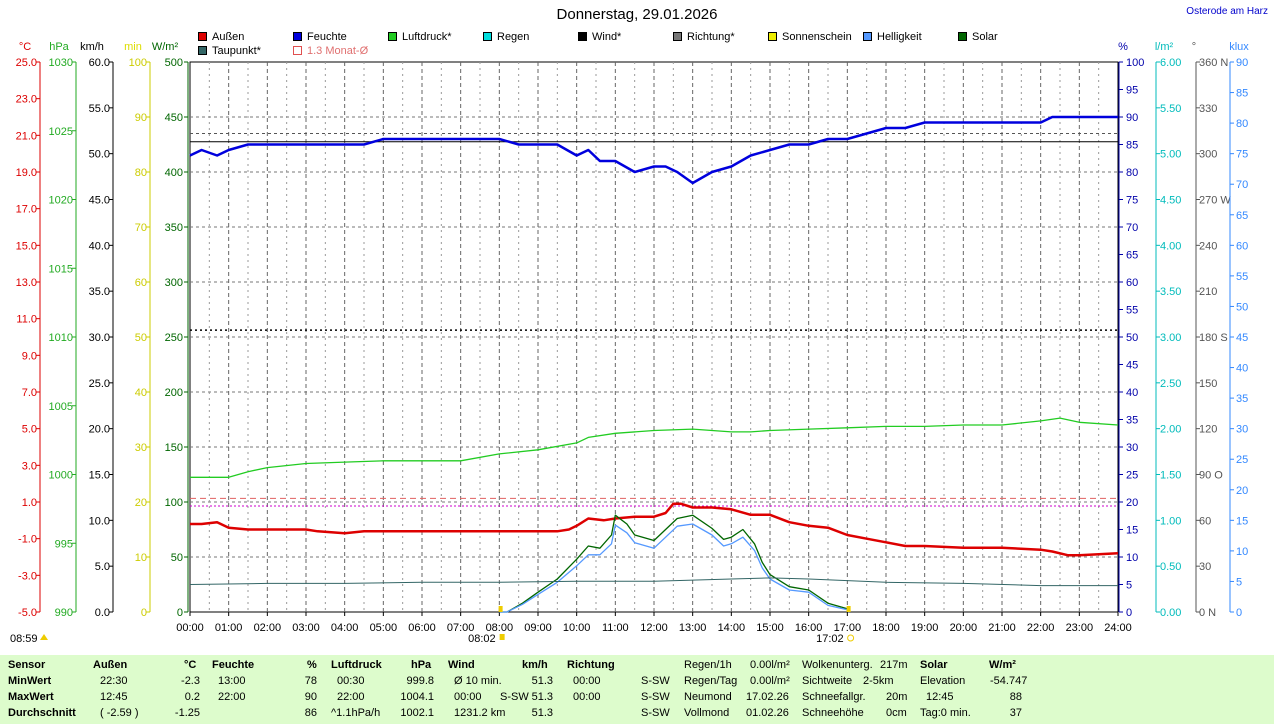  Describe the element at coordinates (141, 228) in the screenshot. I see `sunshine-axis-tick-label: 70` at that location.